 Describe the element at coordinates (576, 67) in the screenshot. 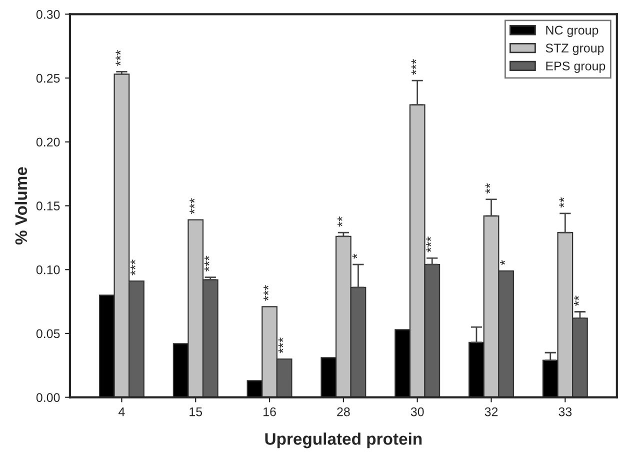

I see `legend-label: EPS group` at that location.